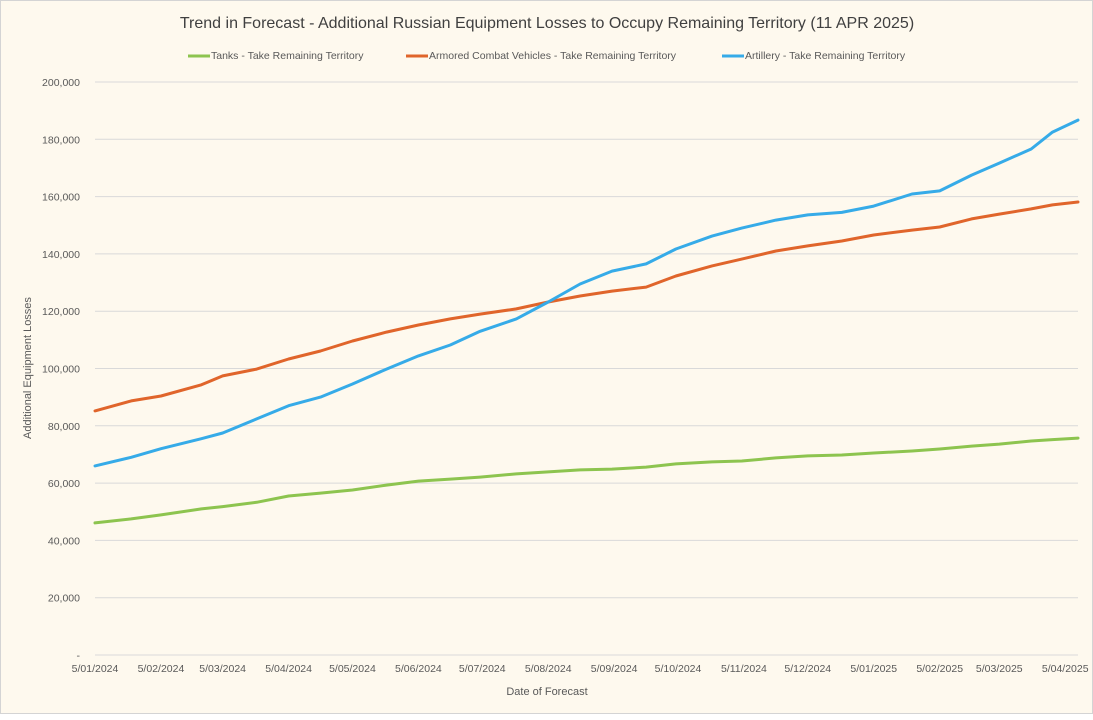 This screenshot has width=1093, height=720. What do you see at coordinates (546, 692) in the screenshot?
I see `x-axis-label: Date of Forecast` at bounding box center [546, 692].